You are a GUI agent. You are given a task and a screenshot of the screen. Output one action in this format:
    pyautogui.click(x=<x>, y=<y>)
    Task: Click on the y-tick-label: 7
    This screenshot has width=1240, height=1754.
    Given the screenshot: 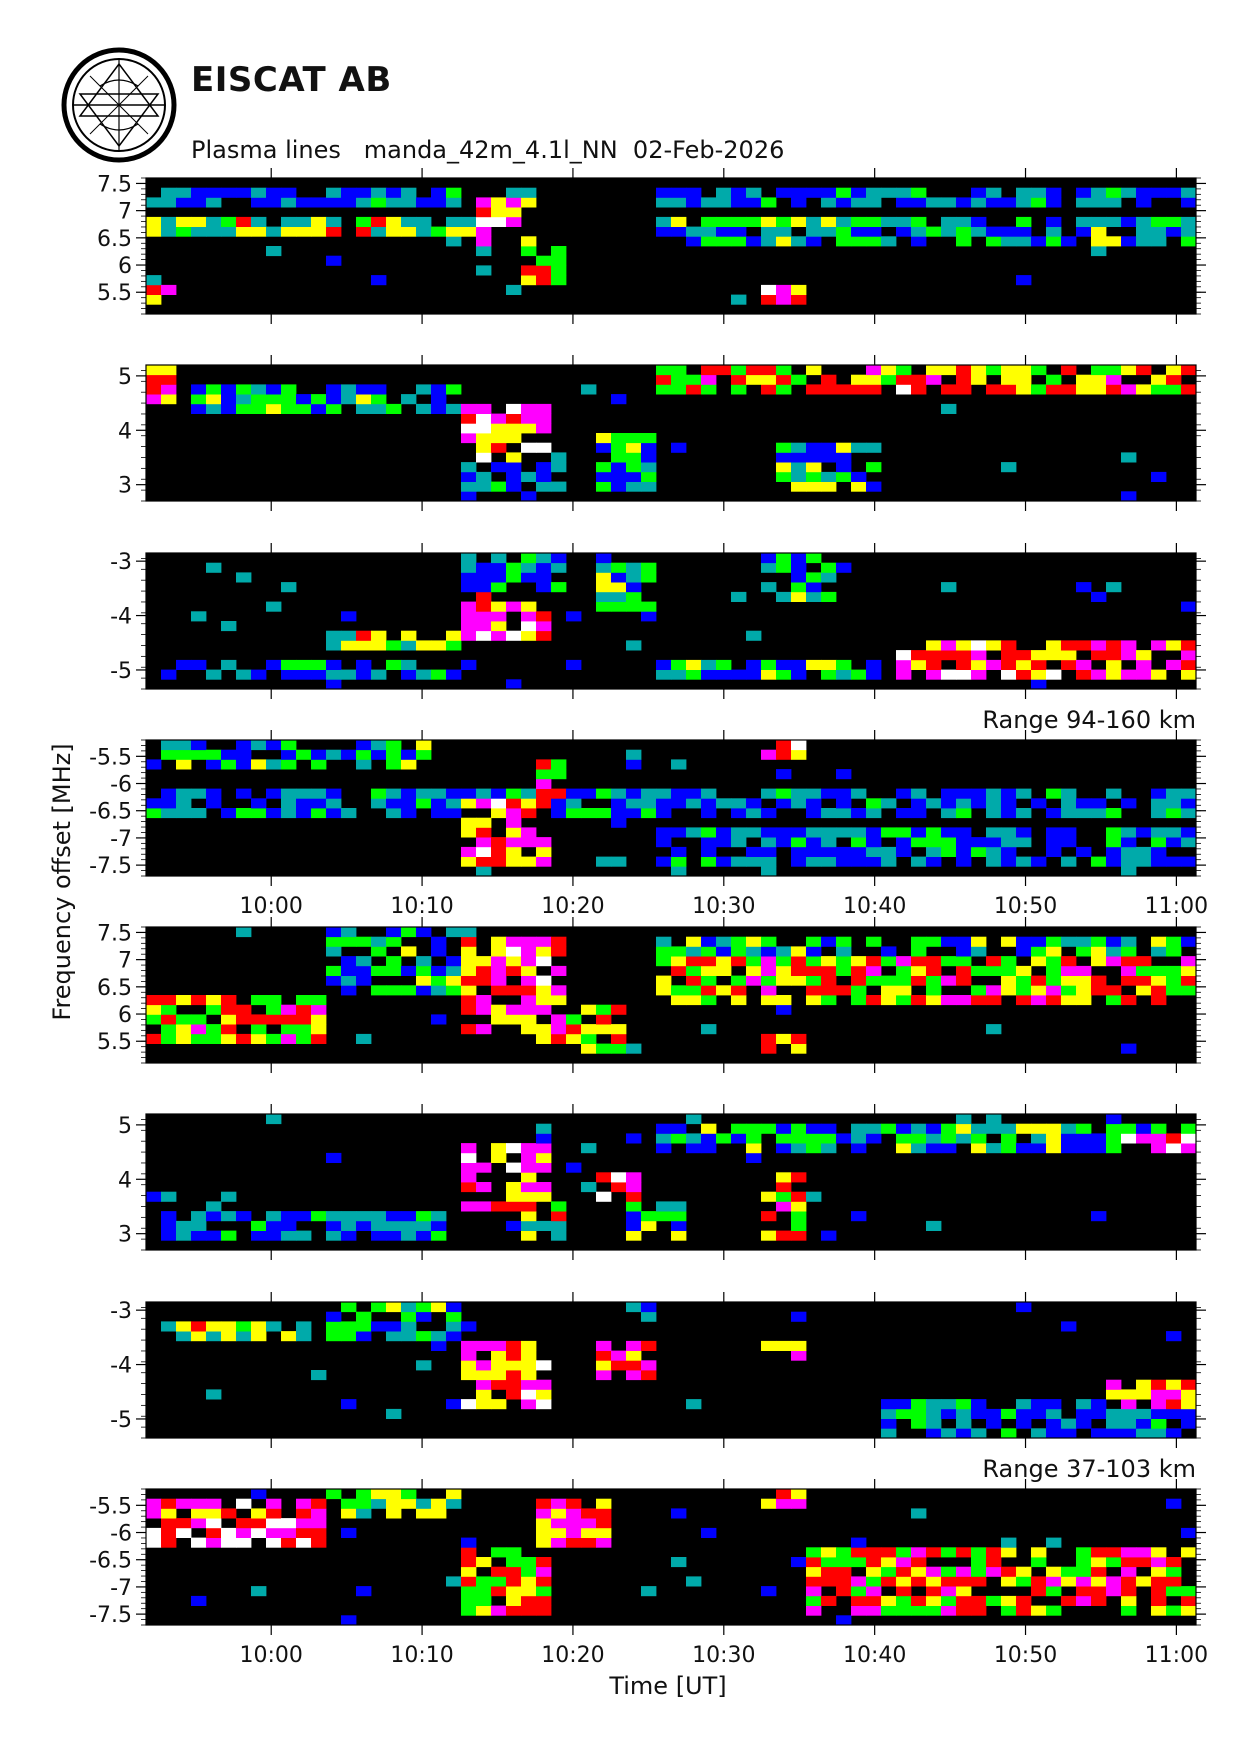 What is the action you would take?
    pyautogui.click(x=125, y=961)
    